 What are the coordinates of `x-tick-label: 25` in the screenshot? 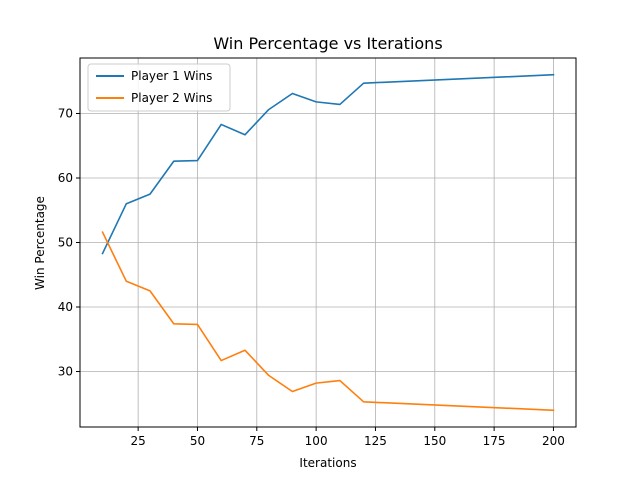 It's located at (138, 441).